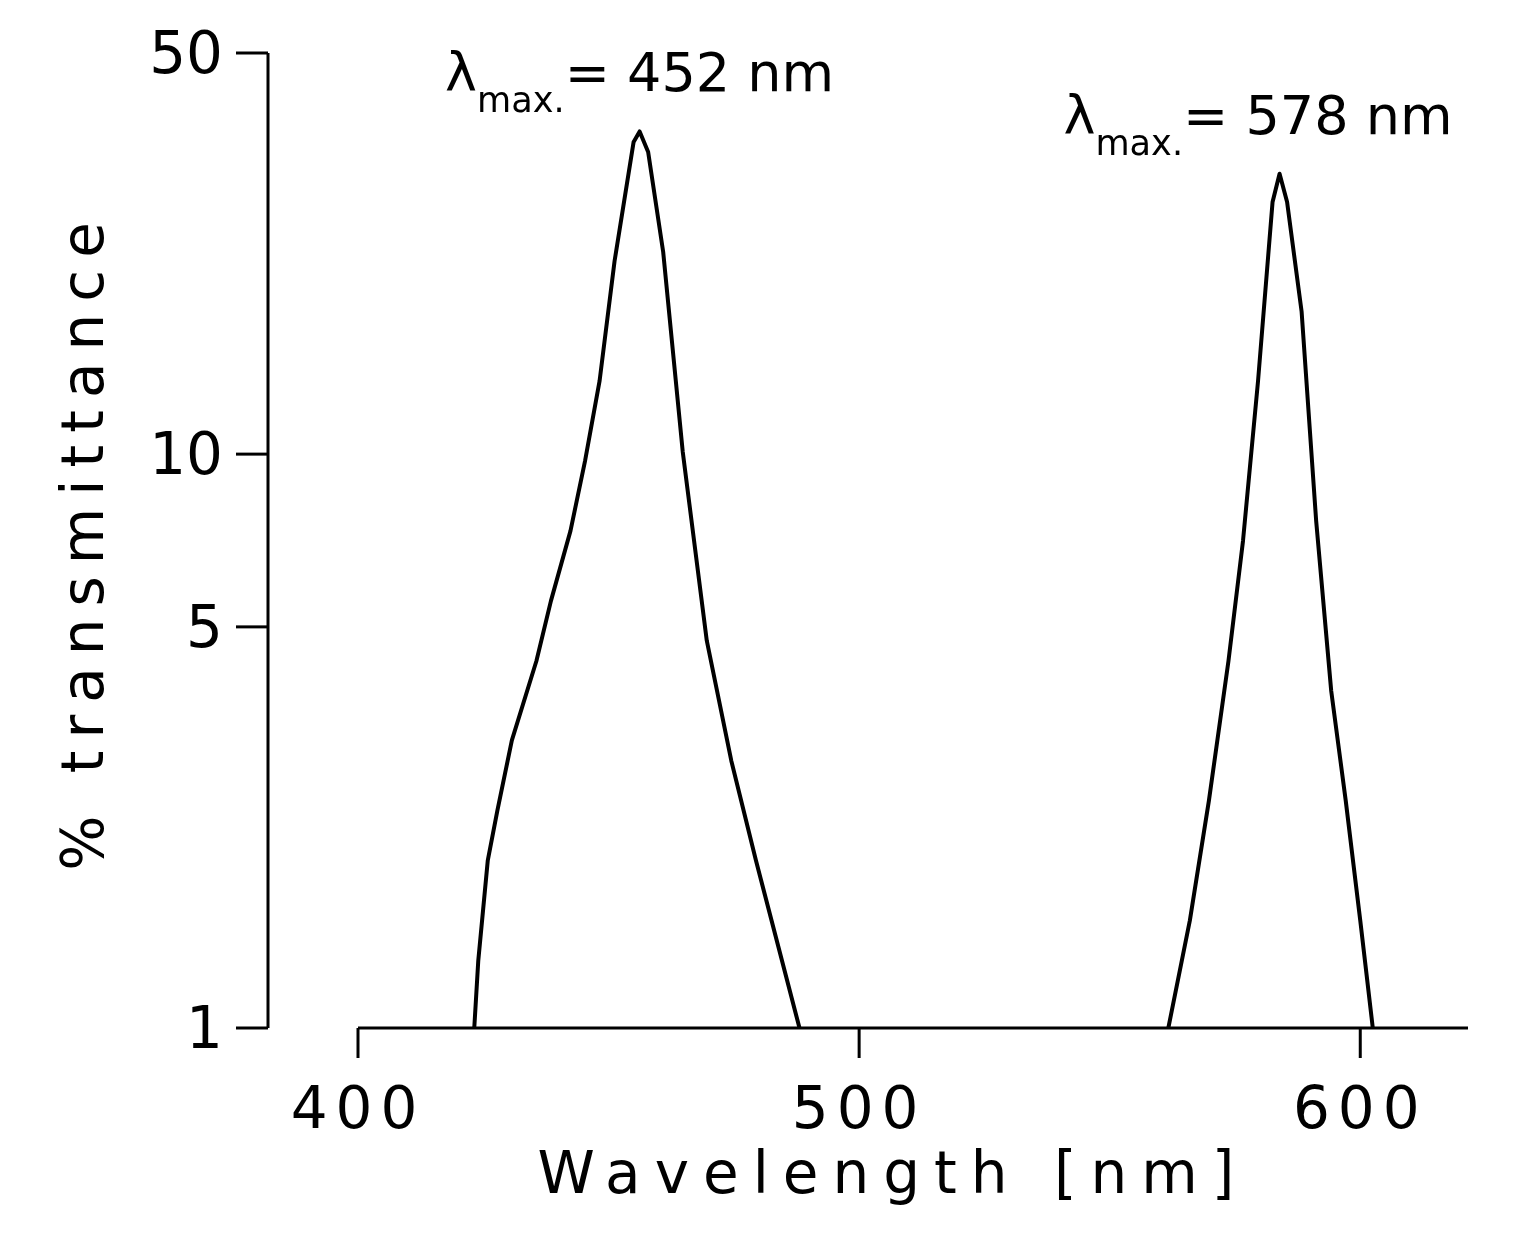  What do you see at coordinates (640, 80) in the screenshot?
I see `annotation: λ$_{max.}$= 452 nm` at bounding box center [640, 80].